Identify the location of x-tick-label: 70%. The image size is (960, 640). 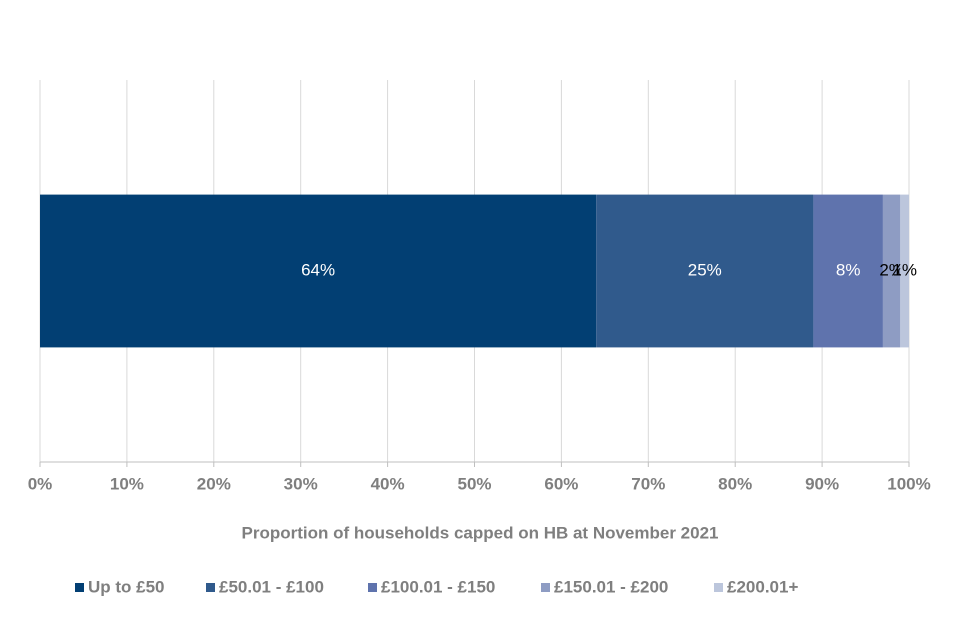
(648, 483).